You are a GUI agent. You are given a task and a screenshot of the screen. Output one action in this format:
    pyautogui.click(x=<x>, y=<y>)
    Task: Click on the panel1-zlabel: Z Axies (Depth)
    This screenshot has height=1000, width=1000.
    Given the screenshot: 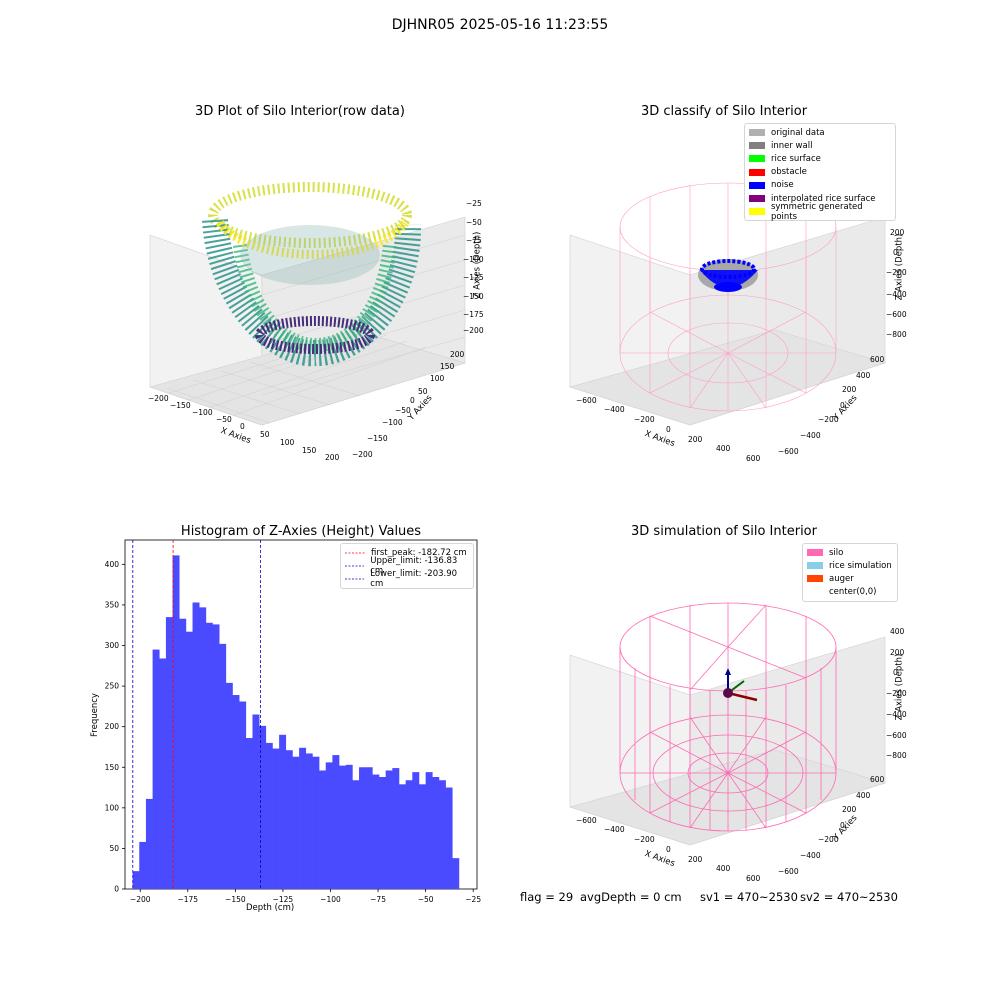 What is the action you would take?
    pyautogui.click(x=477, y=265)
    